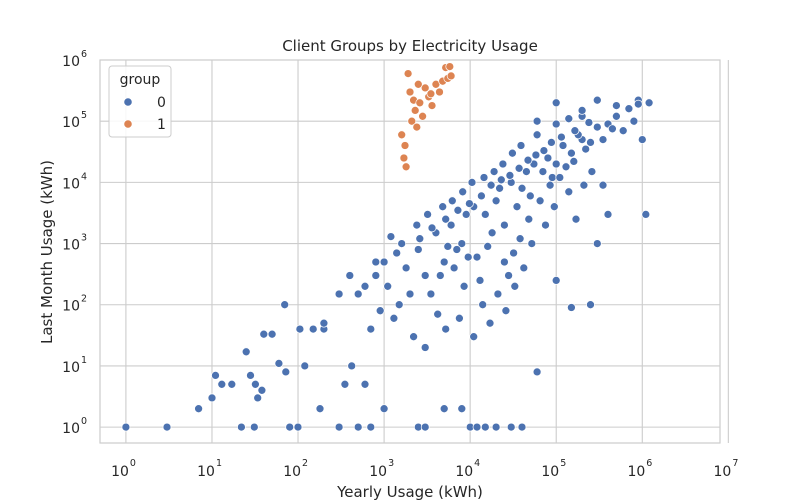 Image resolution: width=800 pixels, height=500 pixels. What do you see at coordinates (219, 463) in the screenshot?
I see `x-tick-exponent: 1` at bounding box center [219, 463].